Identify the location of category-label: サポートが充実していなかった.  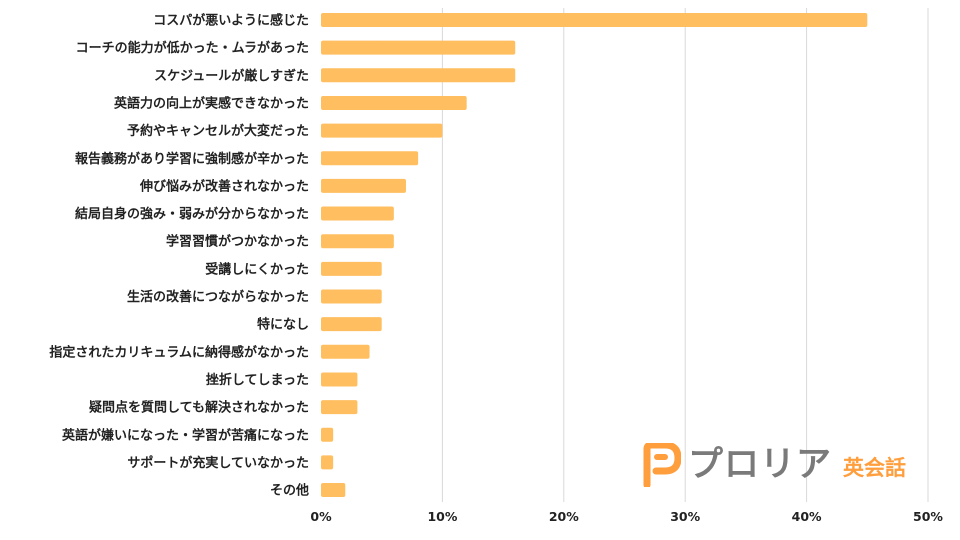
(218, 463).